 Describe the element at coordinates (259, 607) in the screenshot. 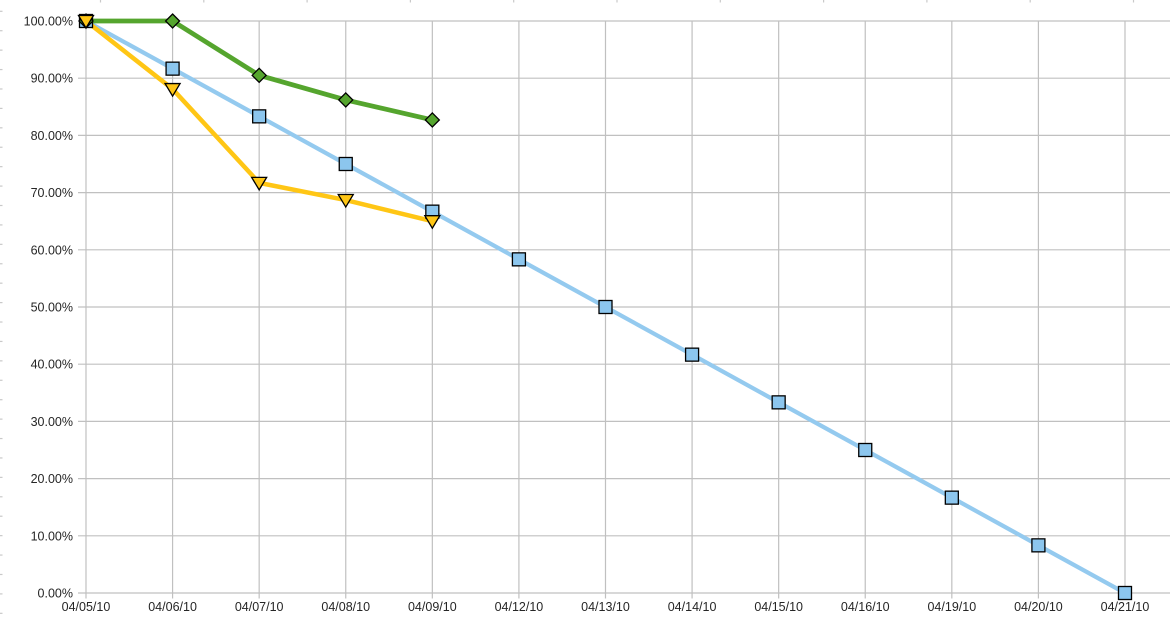

I see `x-axis-tick-label: 04/07/10` at that location.